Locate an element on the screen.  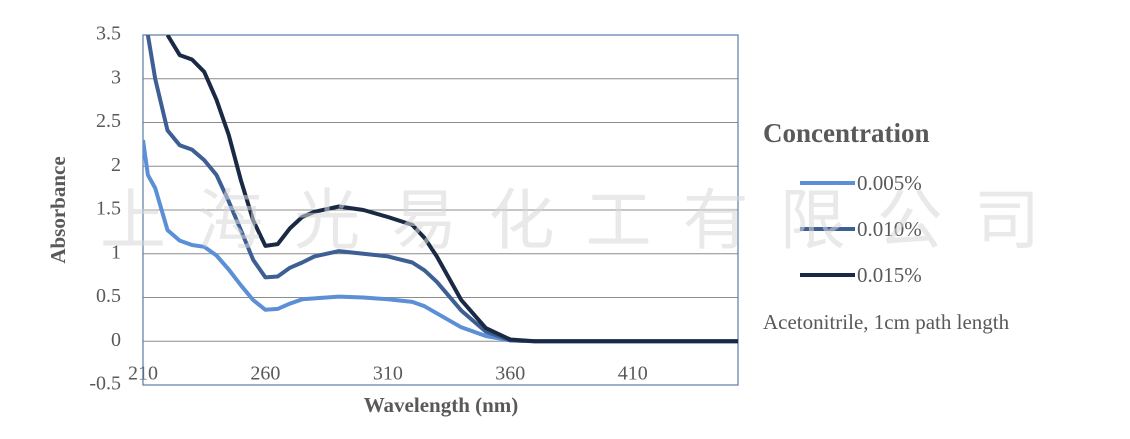
x-tick-label: 410 is located at coordinates (633, 374).